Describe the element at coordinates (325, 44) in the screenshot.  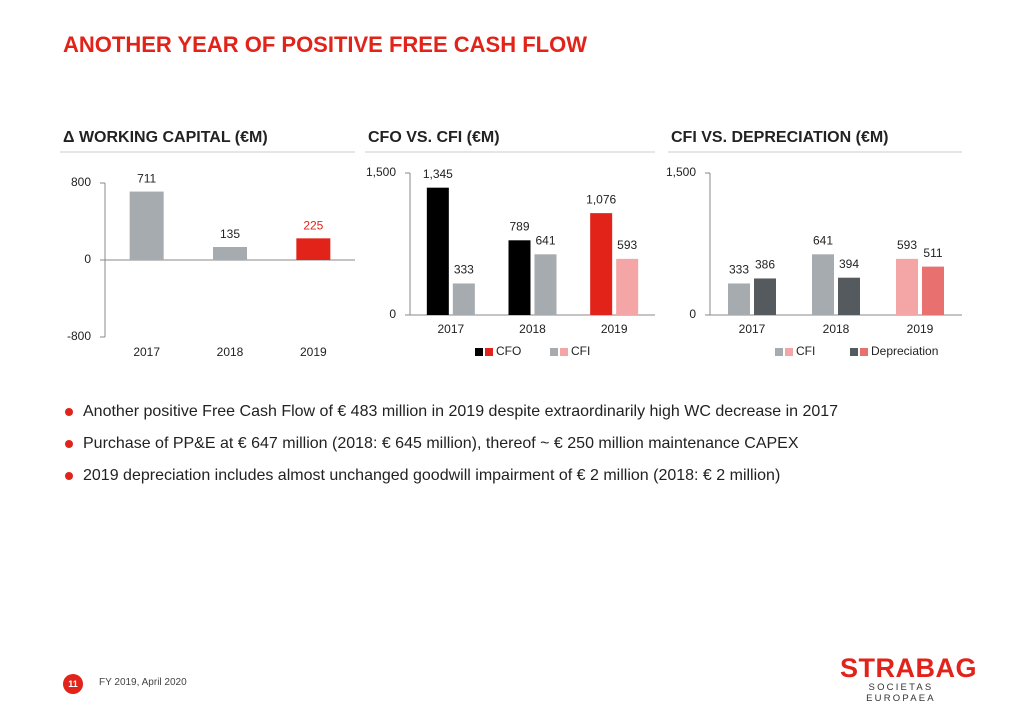
I see `slide-title: ANOTHER YEAR OF POSITIVE FREE CASH FLOW` at that location.